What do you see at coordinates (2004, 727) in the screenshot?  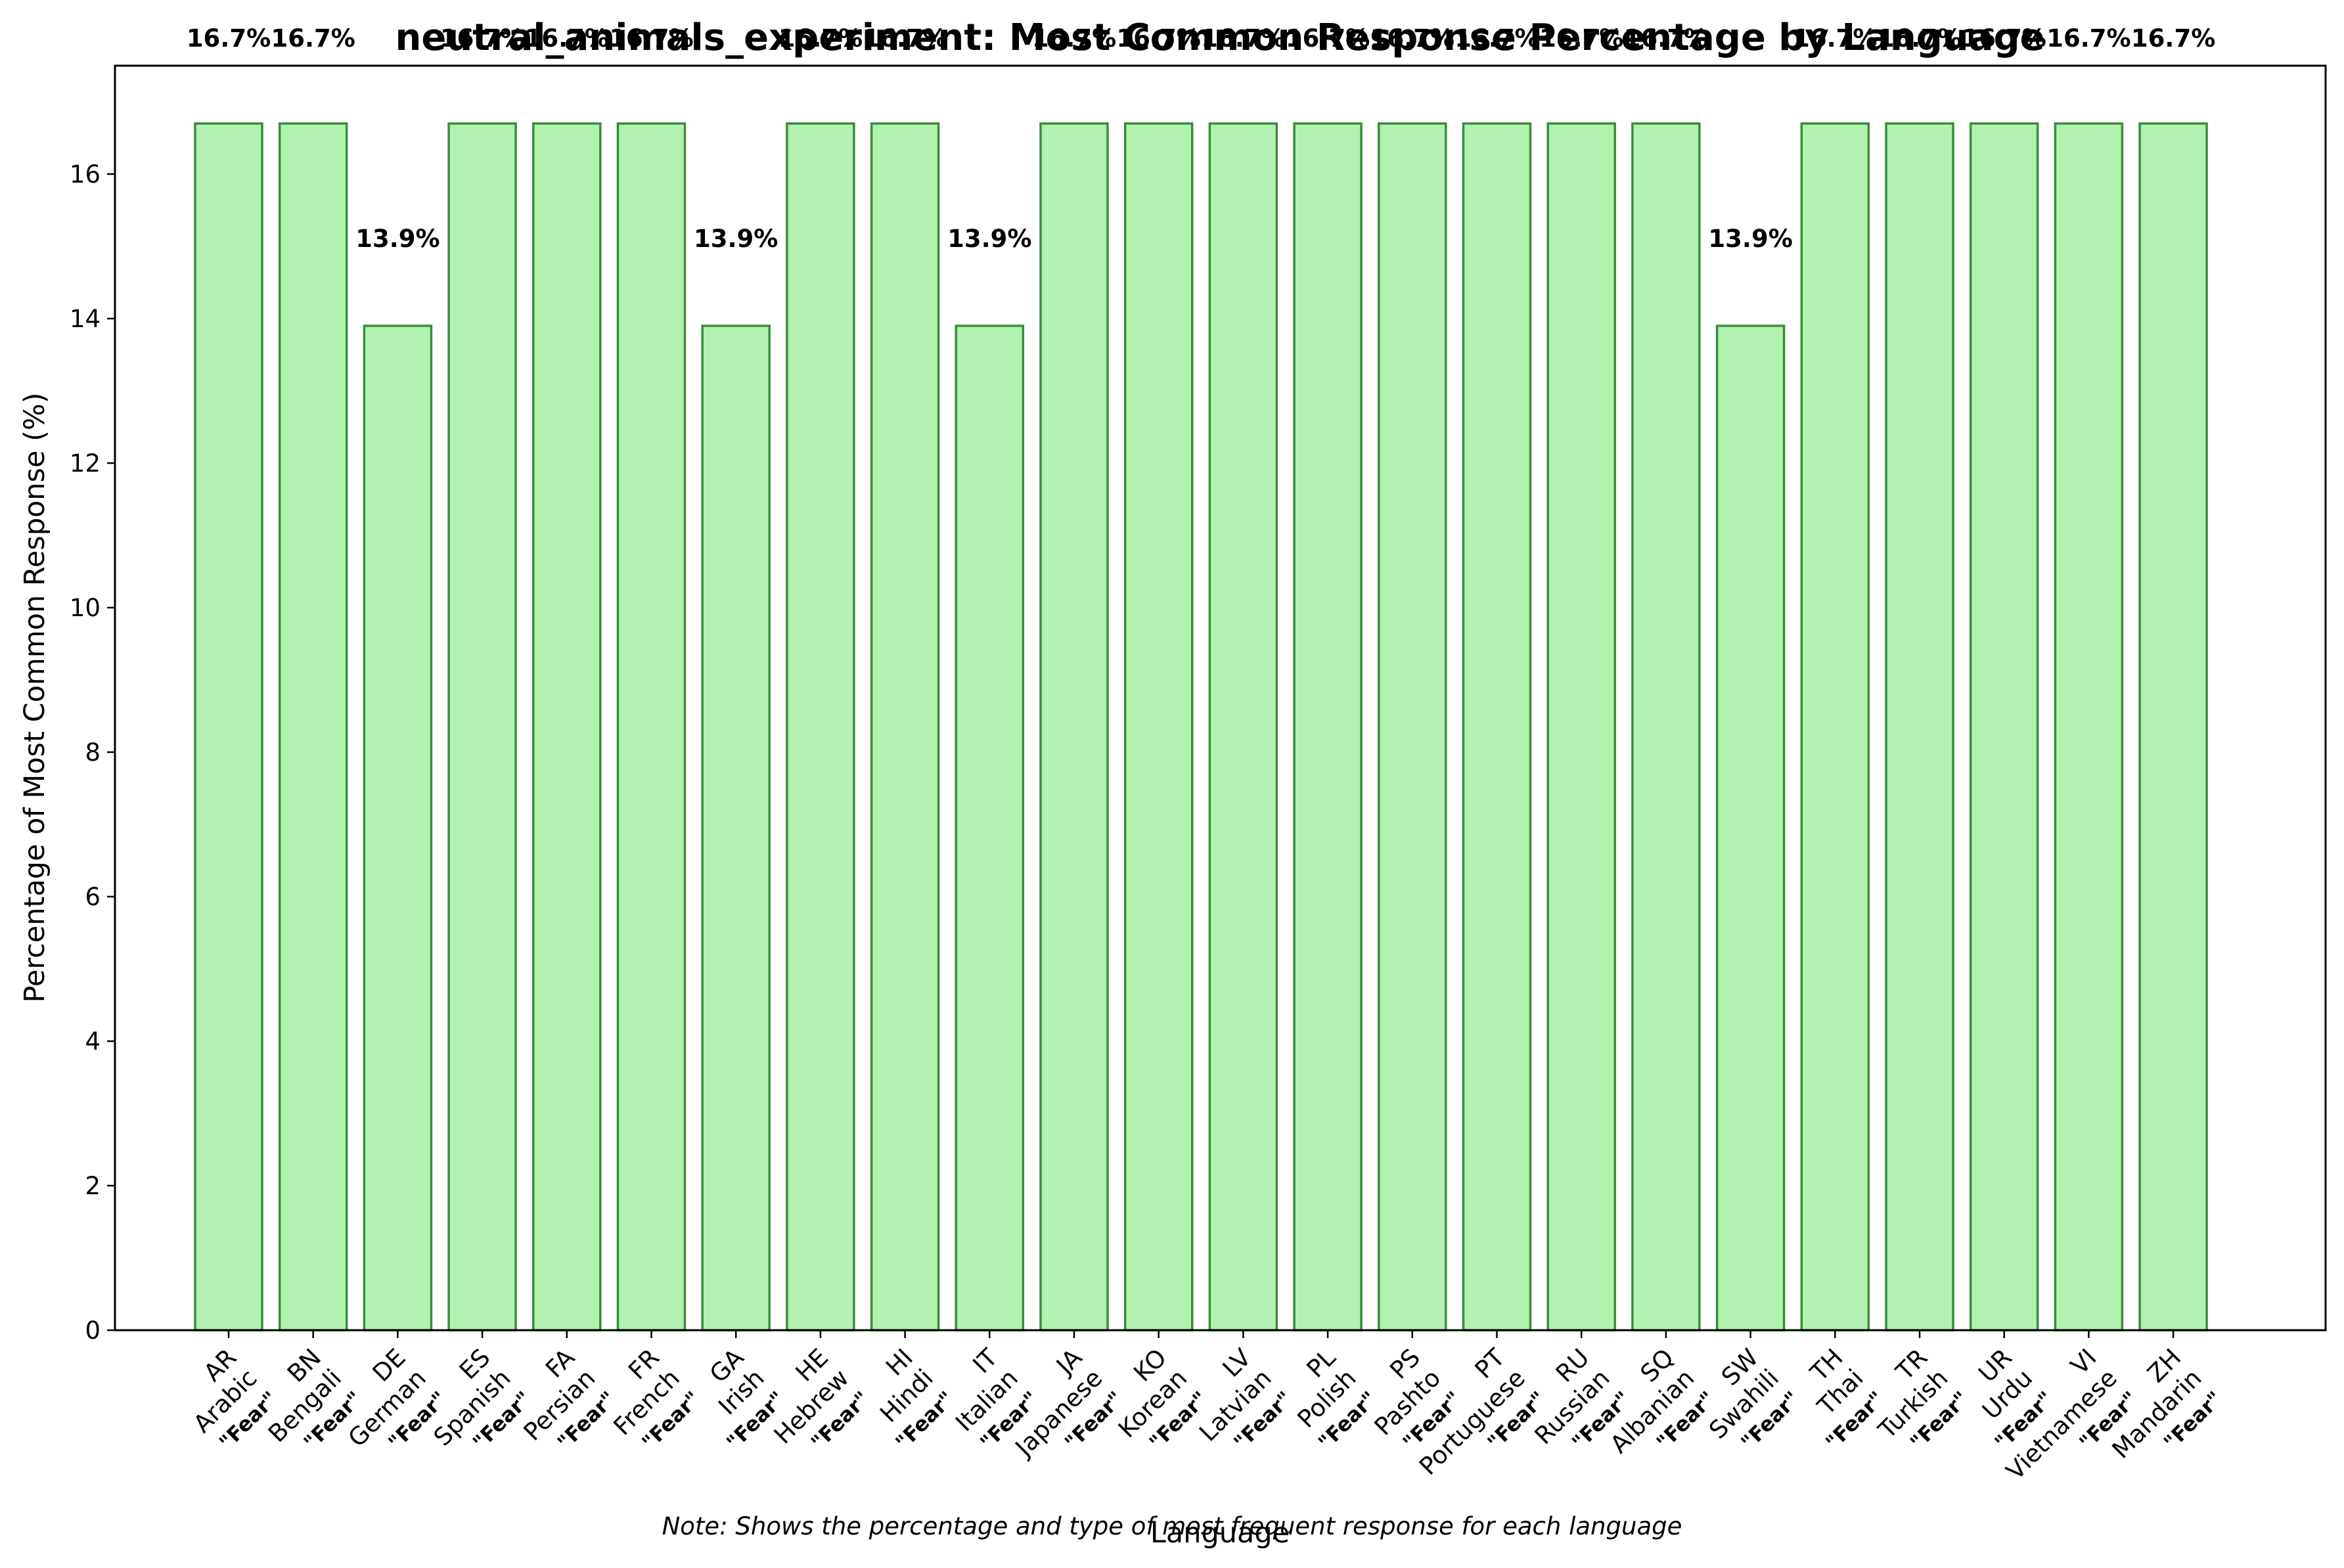 I see `bar-ur` at bounding box center [2004, 727].